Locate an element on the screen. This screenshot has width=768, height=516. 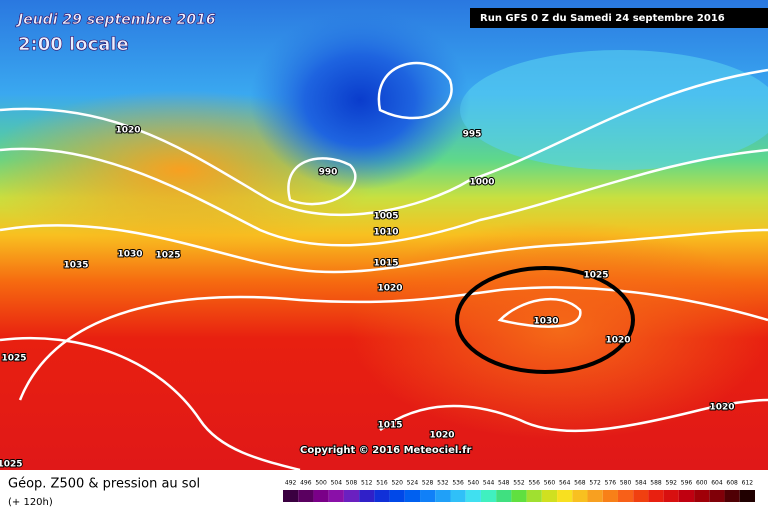
scale-label: 608 is located at coordinates (732, 483).